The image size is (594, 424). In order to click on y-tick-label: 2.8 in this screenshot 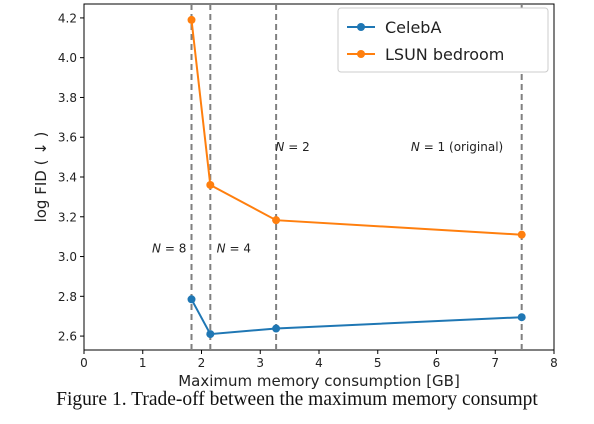, I will do `click(67, 297)`.